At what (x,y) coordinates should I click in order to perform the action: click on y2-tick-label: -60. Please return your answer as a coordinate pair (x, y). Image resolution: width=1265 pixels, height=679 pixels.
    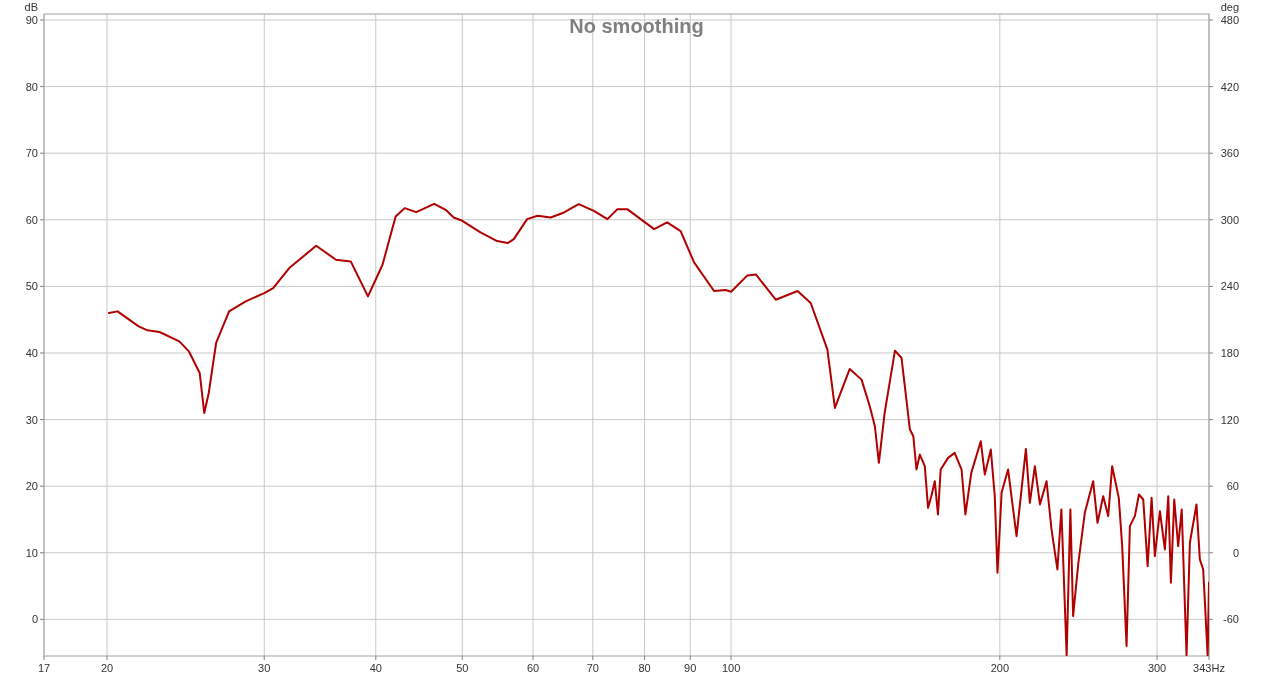
    Looking at the image, I should click on (1231, 619).